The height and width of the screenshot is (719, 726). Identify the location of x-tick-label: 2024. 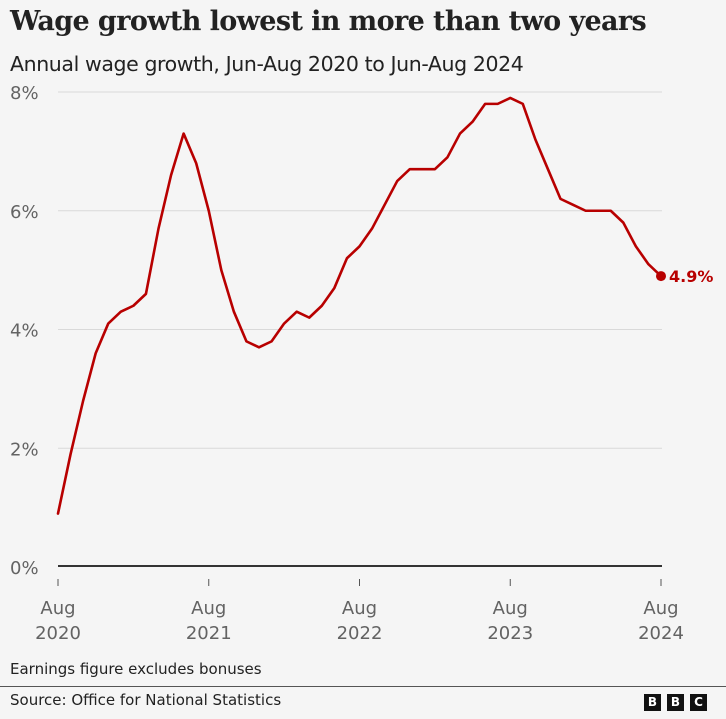
(661, 633).